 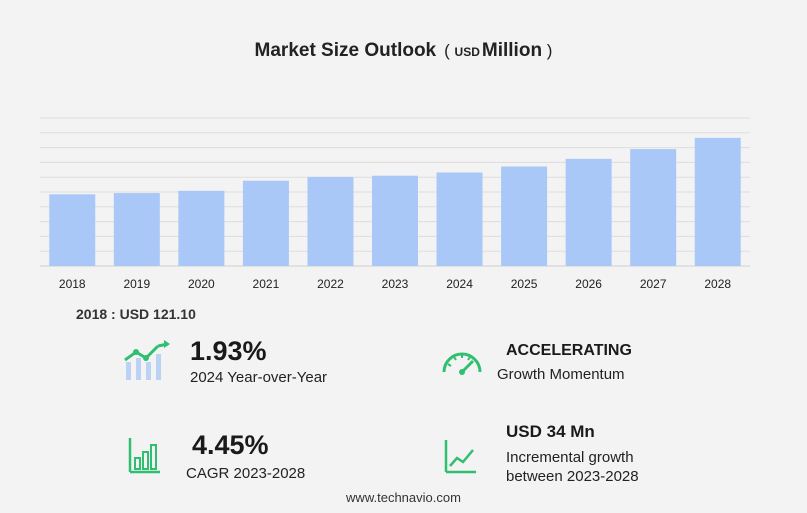 What do you see at coordinates (72, 230) in the screenshot?
I see `bar-2018` at bounding box center [72, 230].